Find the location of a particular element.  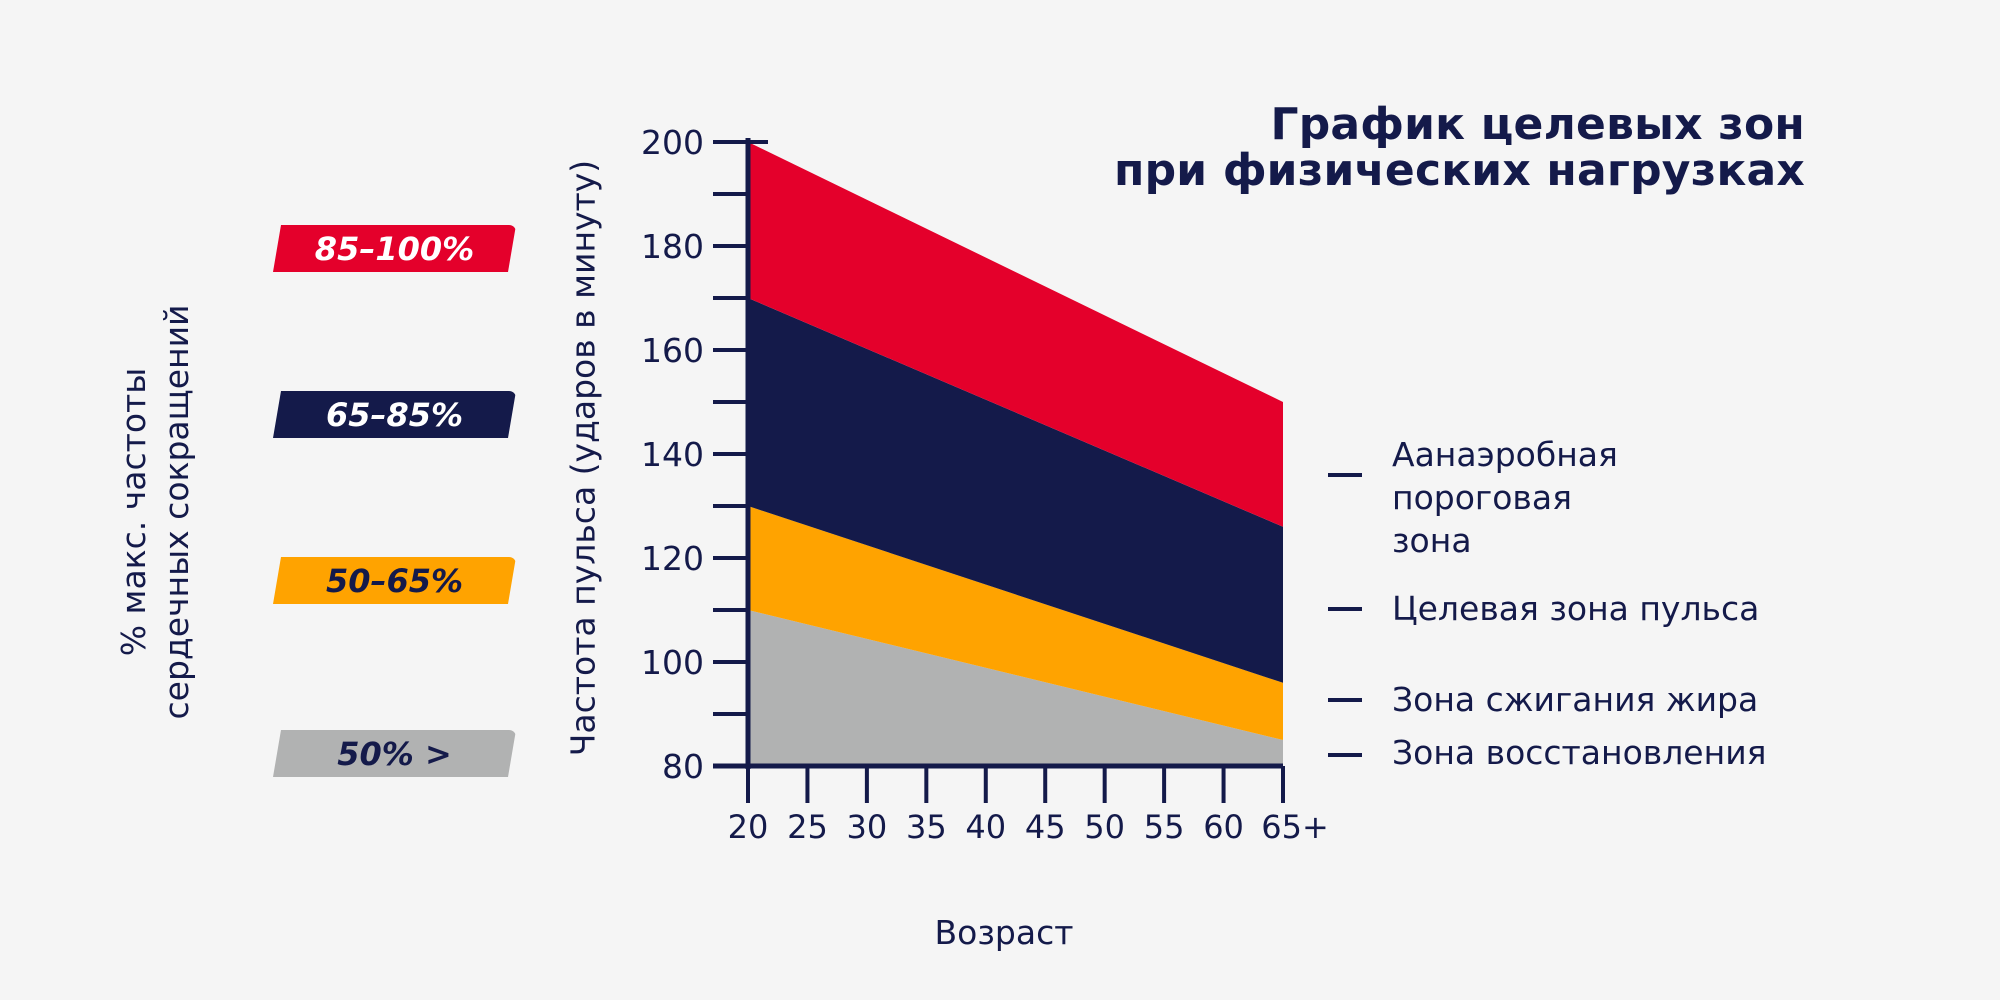

x-tick-label: 20 is located at coordinates (748, 827).